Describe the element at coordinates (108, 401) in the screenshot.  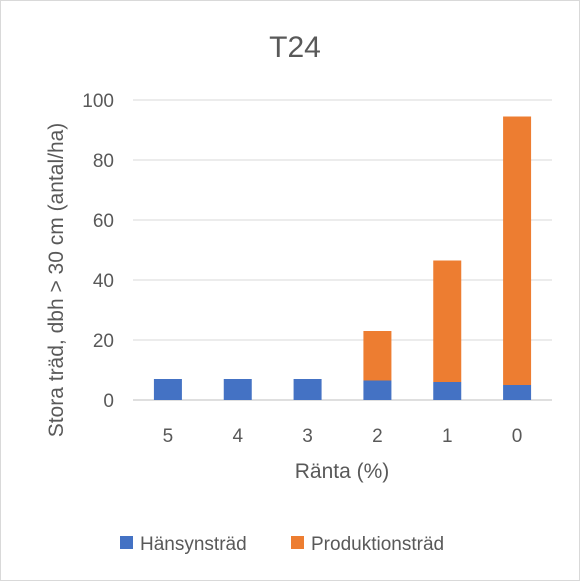
I see `y-tick-label: 0` at that location.